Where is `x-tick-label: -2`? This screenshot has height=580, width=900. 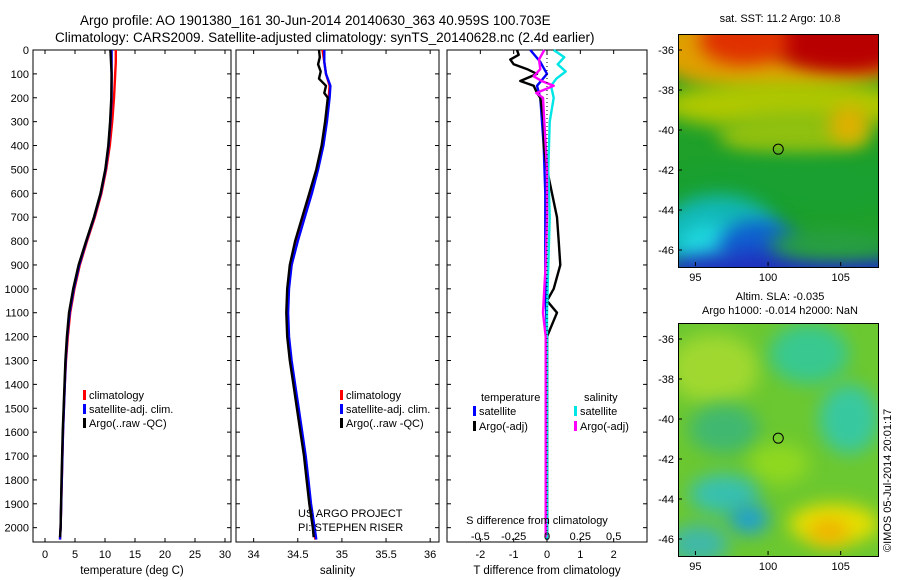
x-tick-label: -2 is located at coordinates (480, 555).